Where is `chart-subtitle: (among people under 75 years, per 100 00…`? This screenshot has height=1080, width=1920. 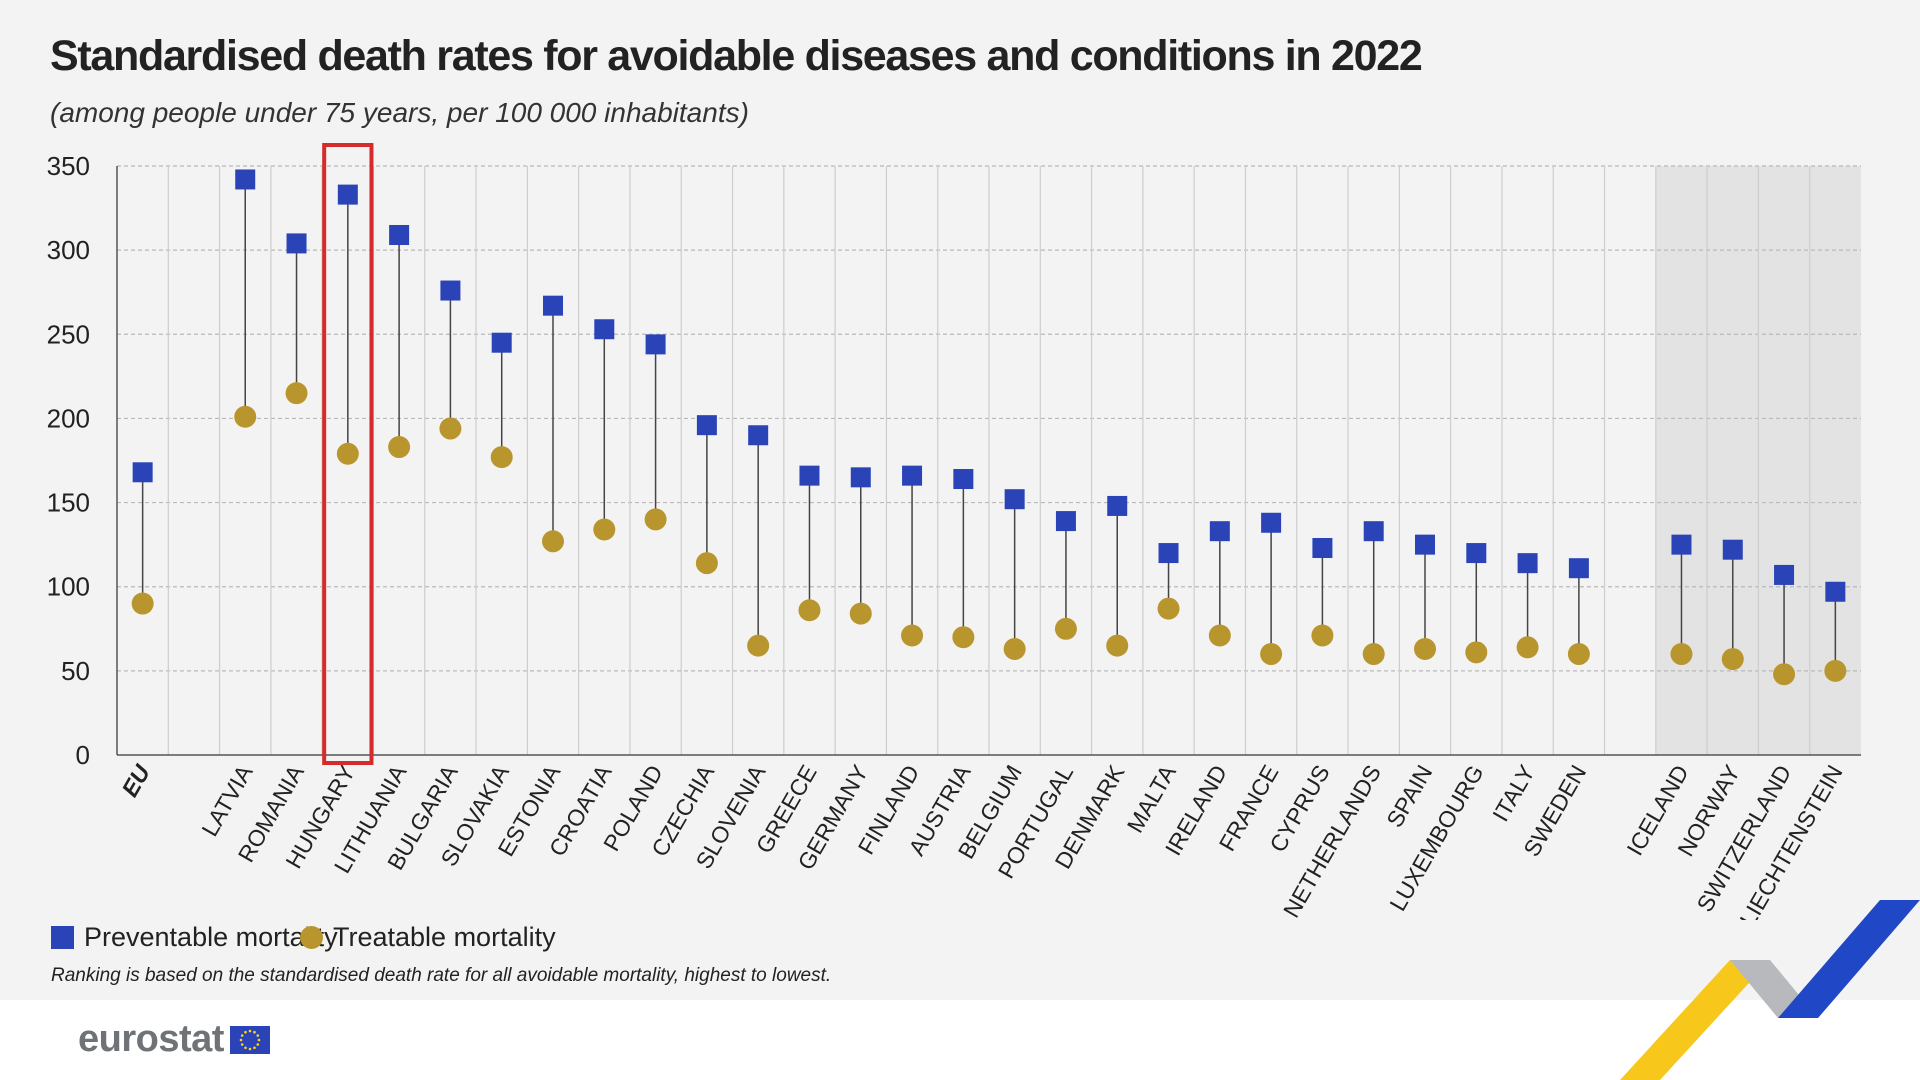
chart-subtitle: (among people under 75 years, per 100 00… is located at coordinates (399, 112).